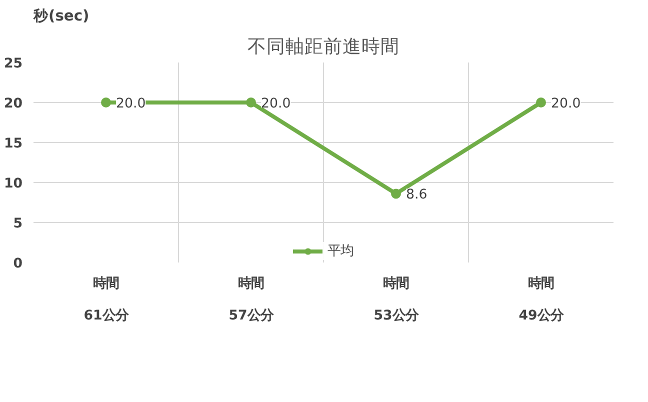 Image resolution: width=648 pixels, height=402 pixels. I want to click on category-label: 時間 53公分, so click(396, 300).